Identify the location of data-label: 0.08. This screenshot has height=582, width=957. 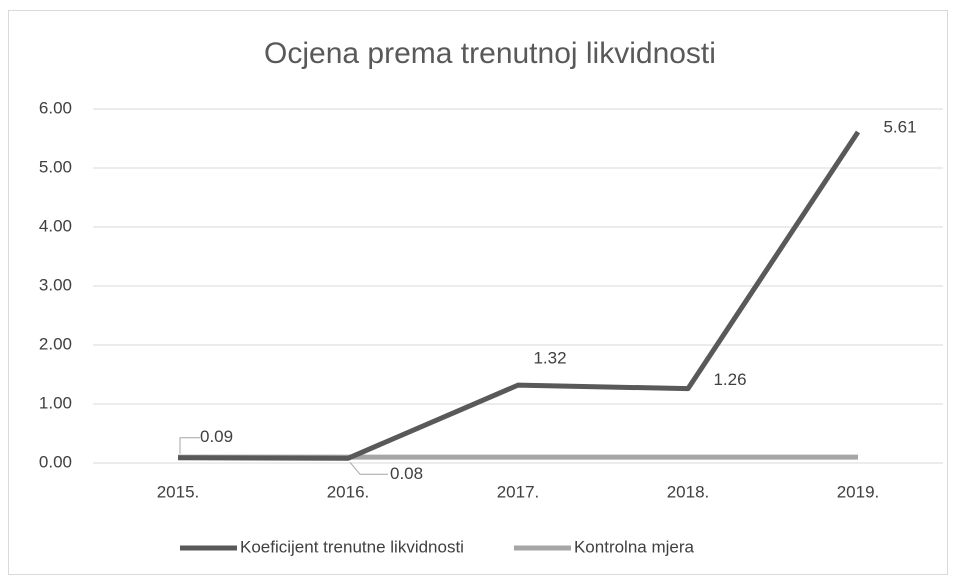
(406, 473).